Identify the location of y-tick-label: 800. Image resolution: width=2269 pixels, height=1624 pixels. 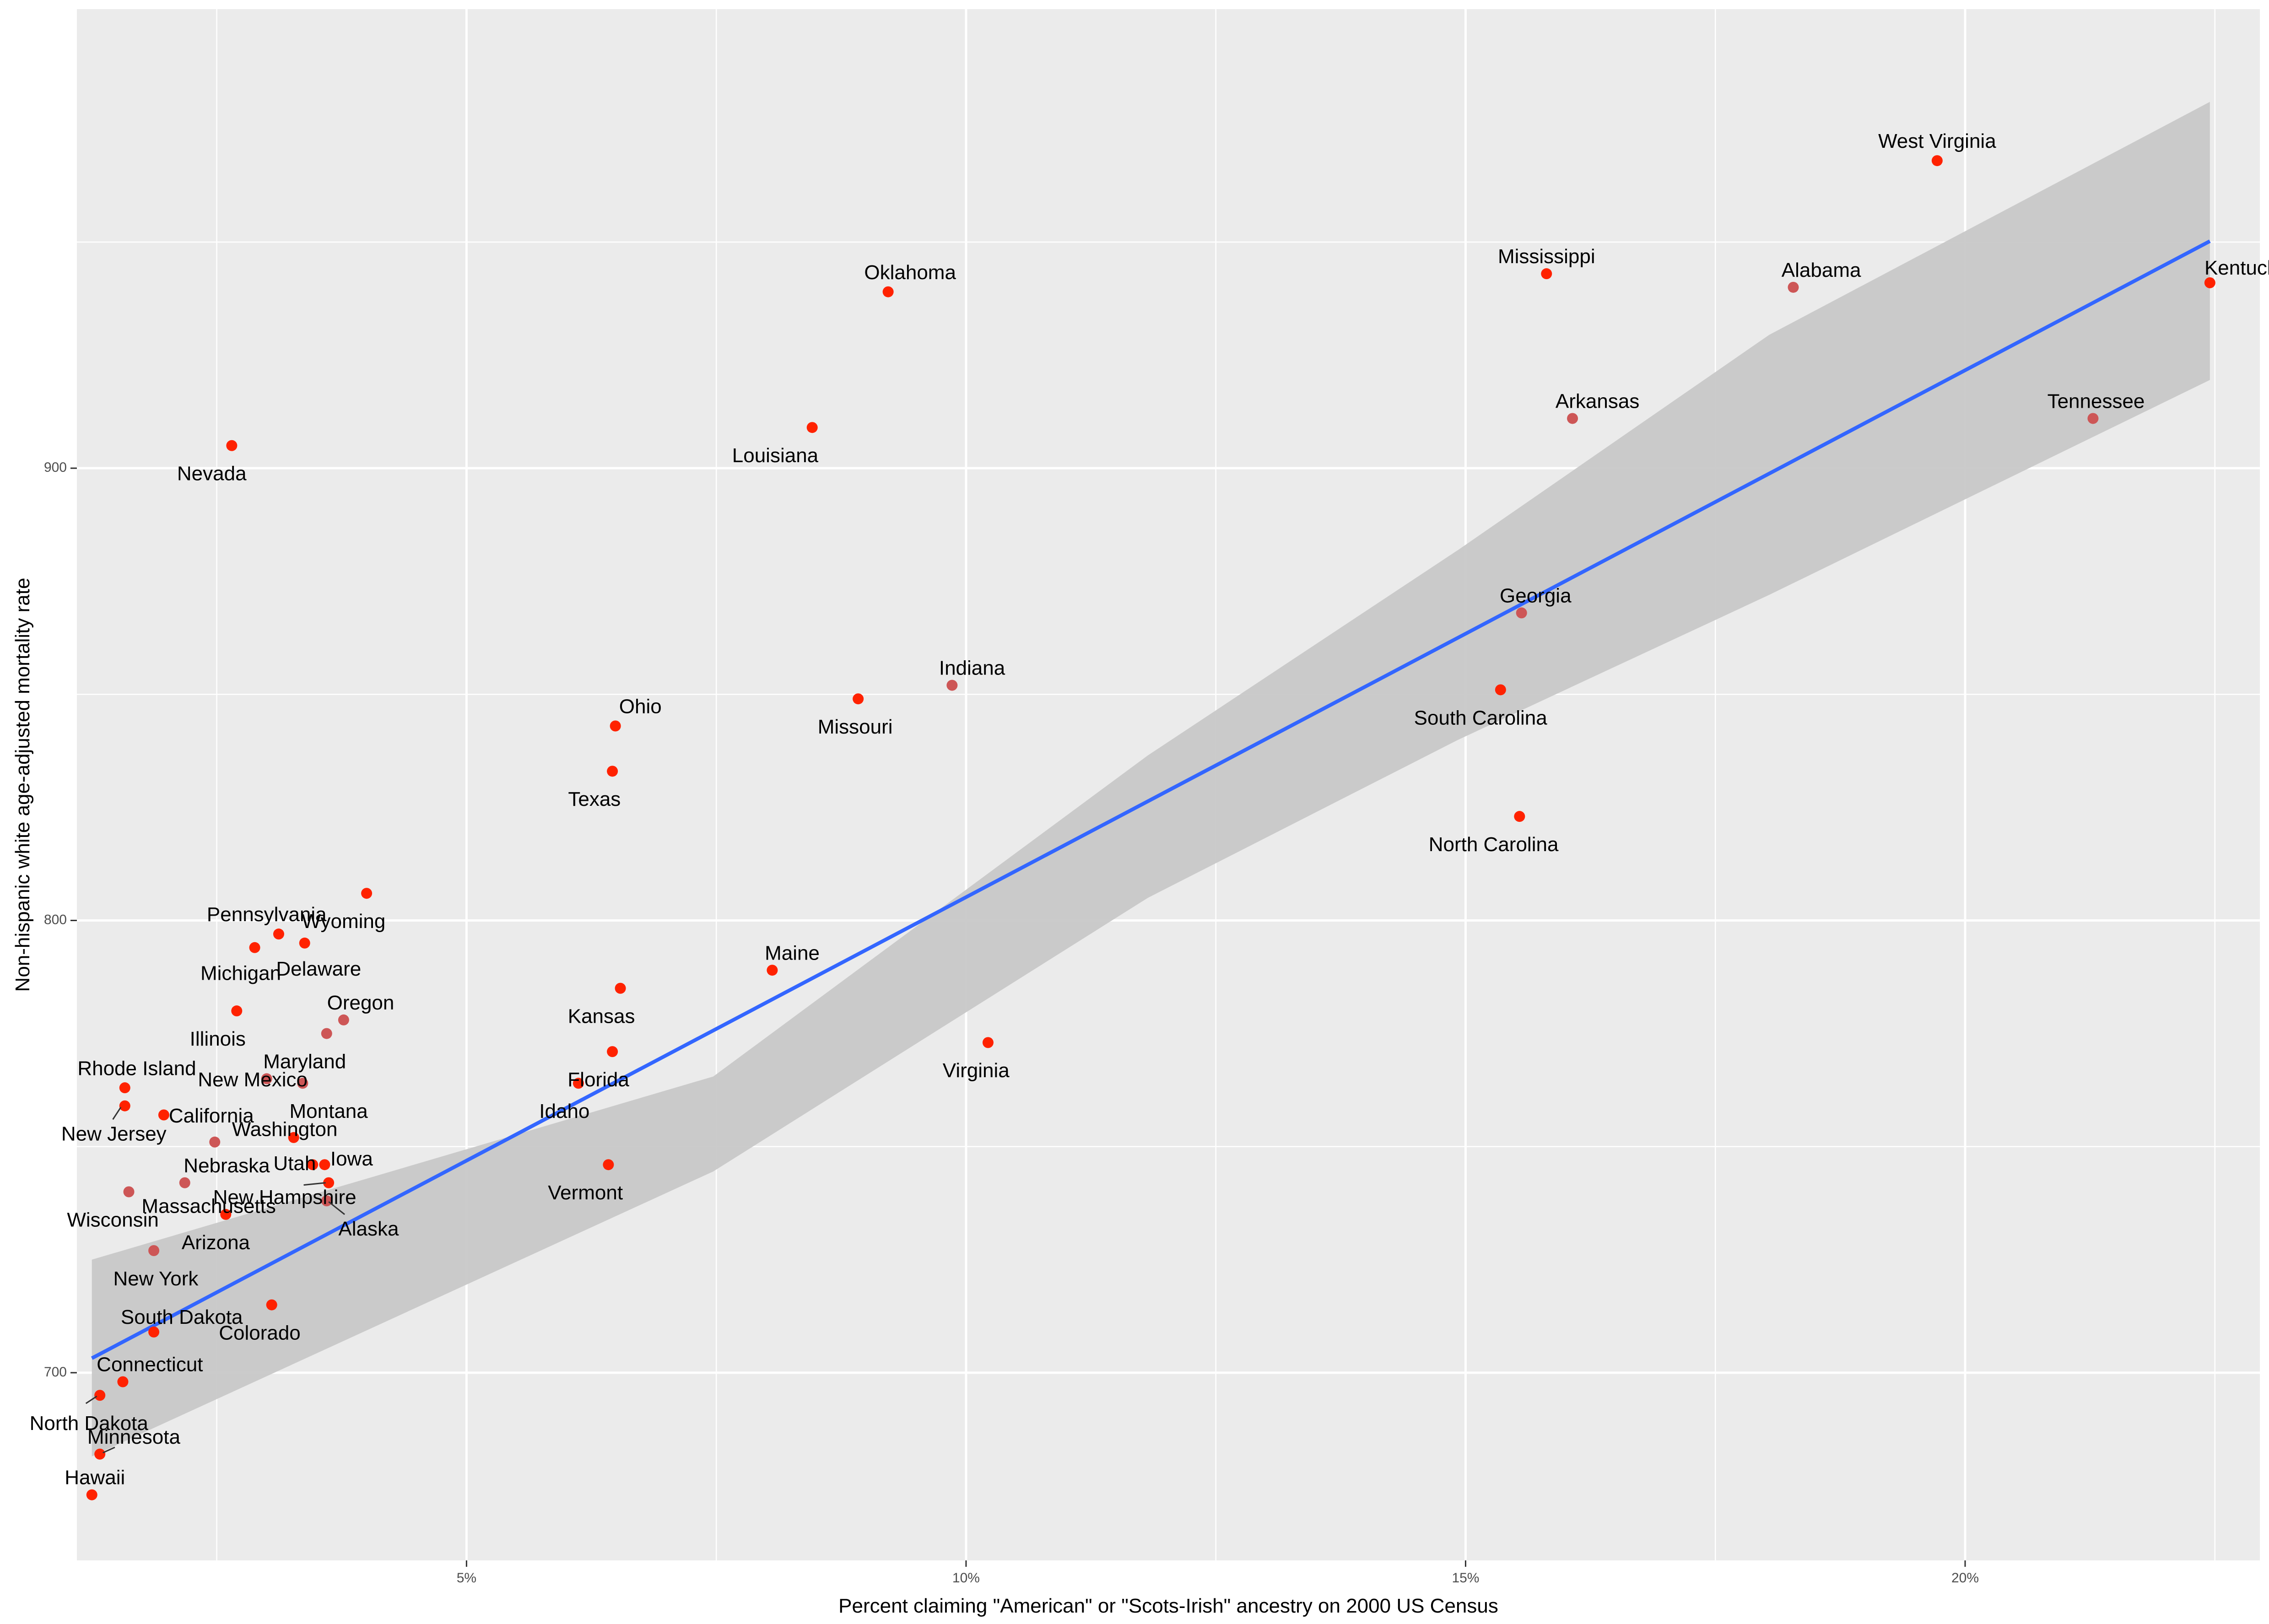
(55, 919).